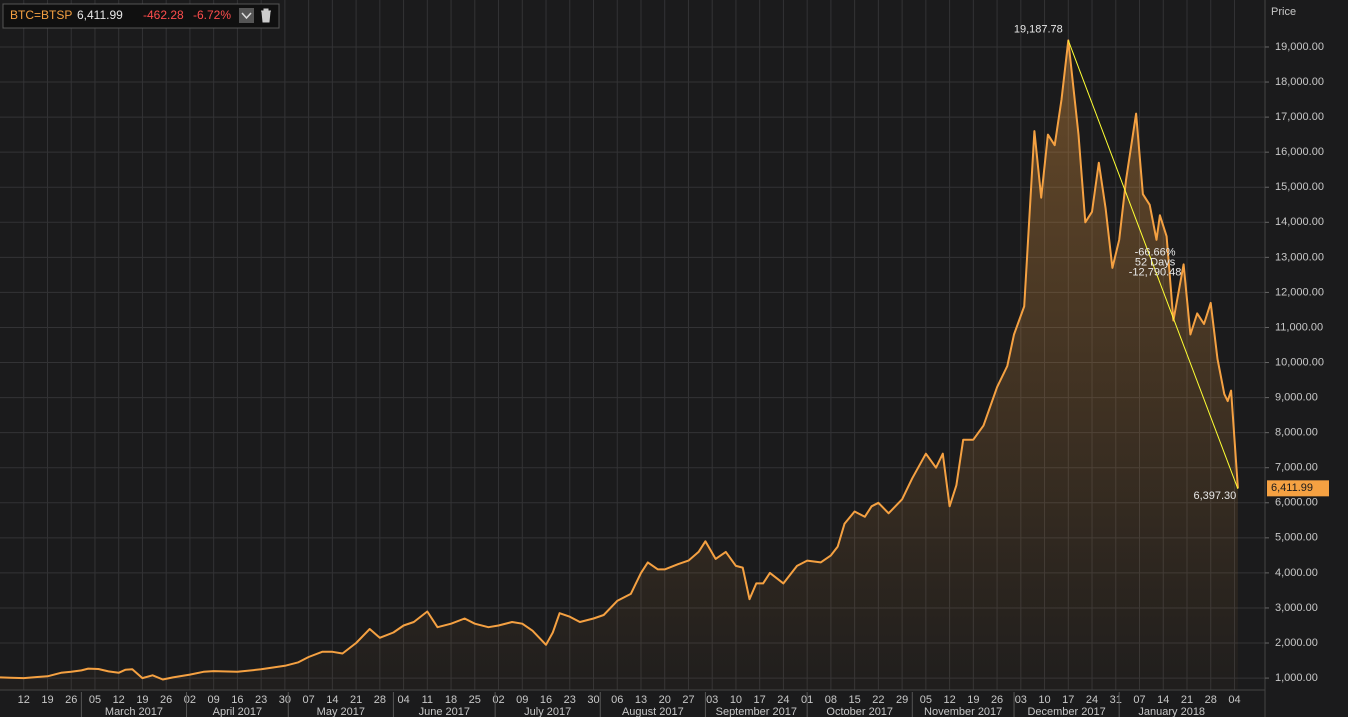  What do you see at coordinates (1155, 273) in the screenshot?
I see `change-label: -12,790.48` at bounding box center [1155, 273].